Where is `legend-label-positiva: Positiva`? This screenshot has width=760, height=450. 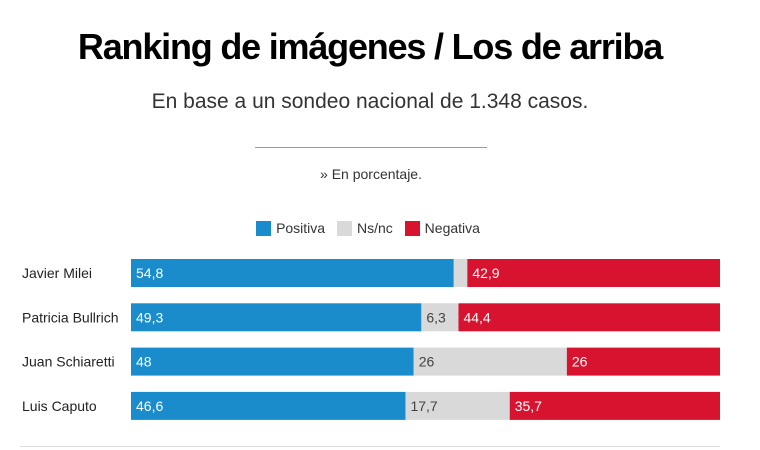 legend-label-positiva: Positiva is located at coordinates (301, 228).